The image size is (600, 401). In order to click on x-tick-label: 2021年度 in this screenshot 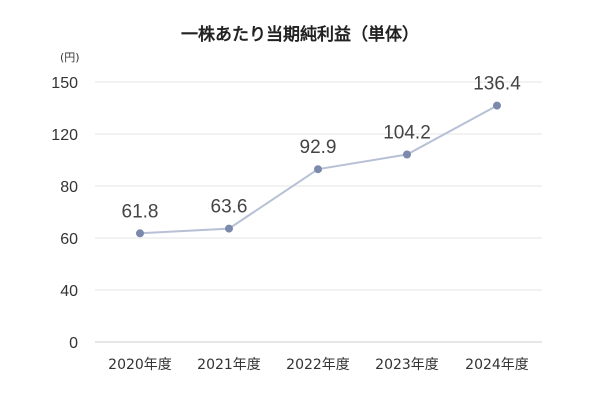, I will do `click(229, 365)`.